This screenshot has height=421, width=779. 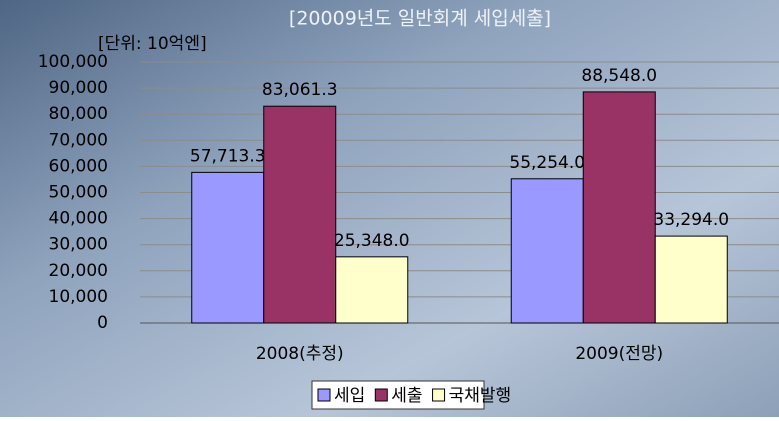 What do you see at coordinates (300, 90) in the screenshot?
I see `value-label: 83,061.3` at bounding box center [300, 90].